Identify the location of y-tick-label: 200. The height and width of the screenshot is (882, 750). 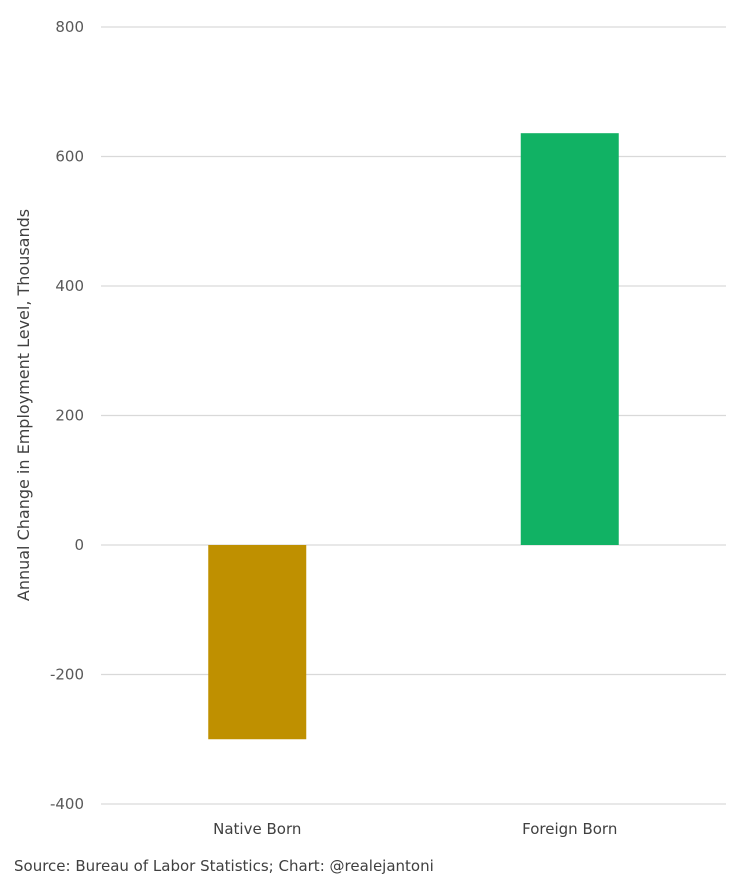
(69, 416).